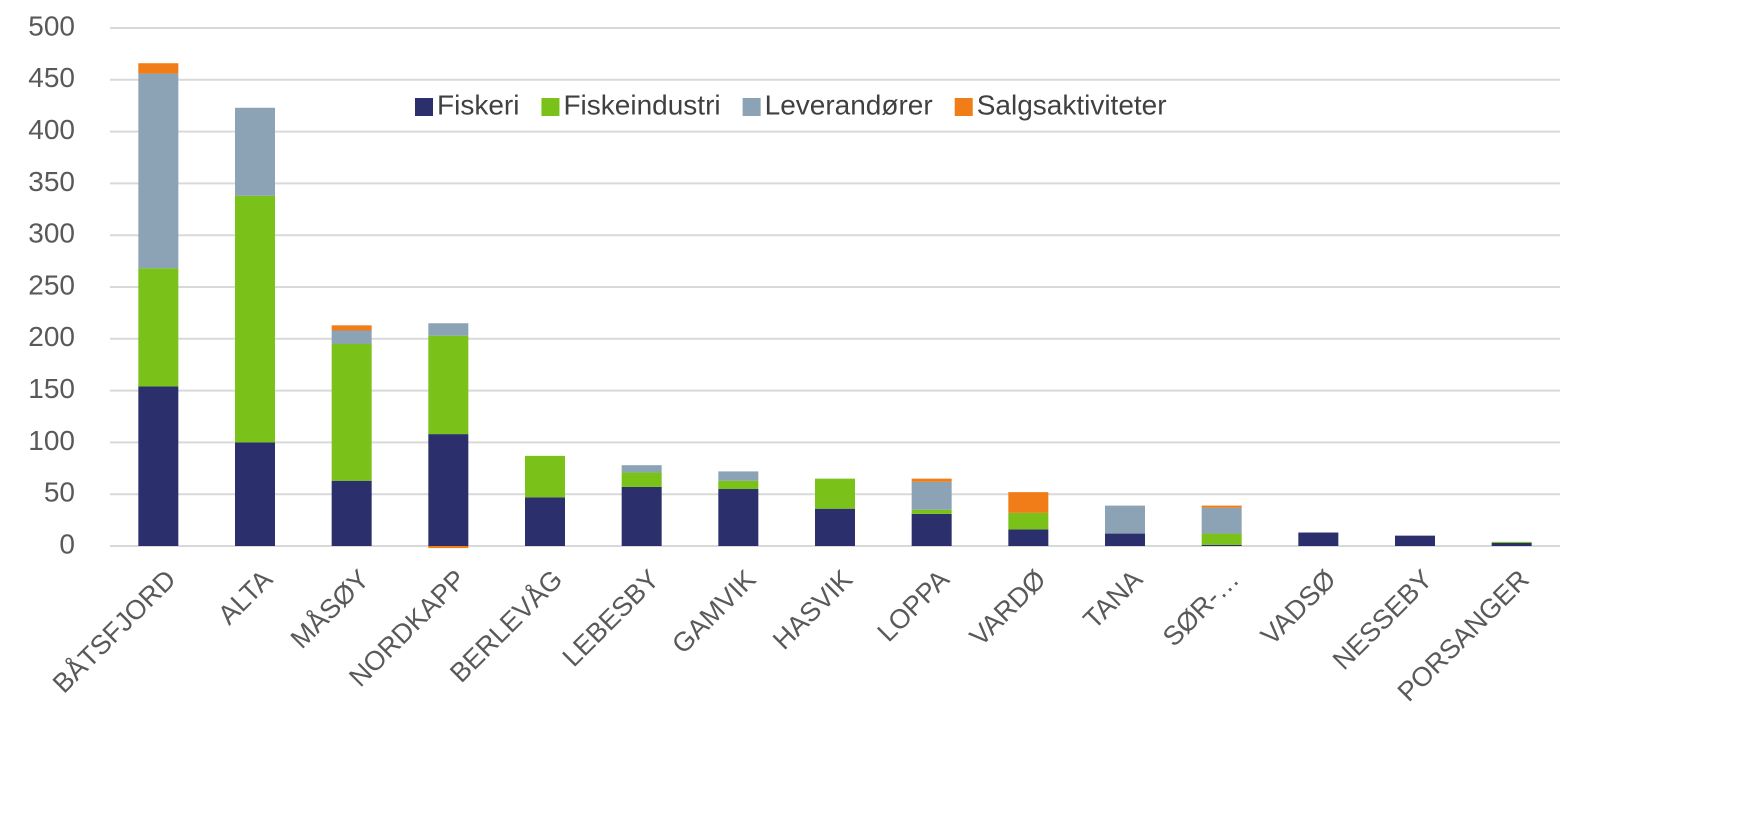 This screenshot has height=837, width=1760. Describe the element at coordinates (1072, 104) in the screenshot. I see `legend-label: Salgsaktiviteter` at that location.